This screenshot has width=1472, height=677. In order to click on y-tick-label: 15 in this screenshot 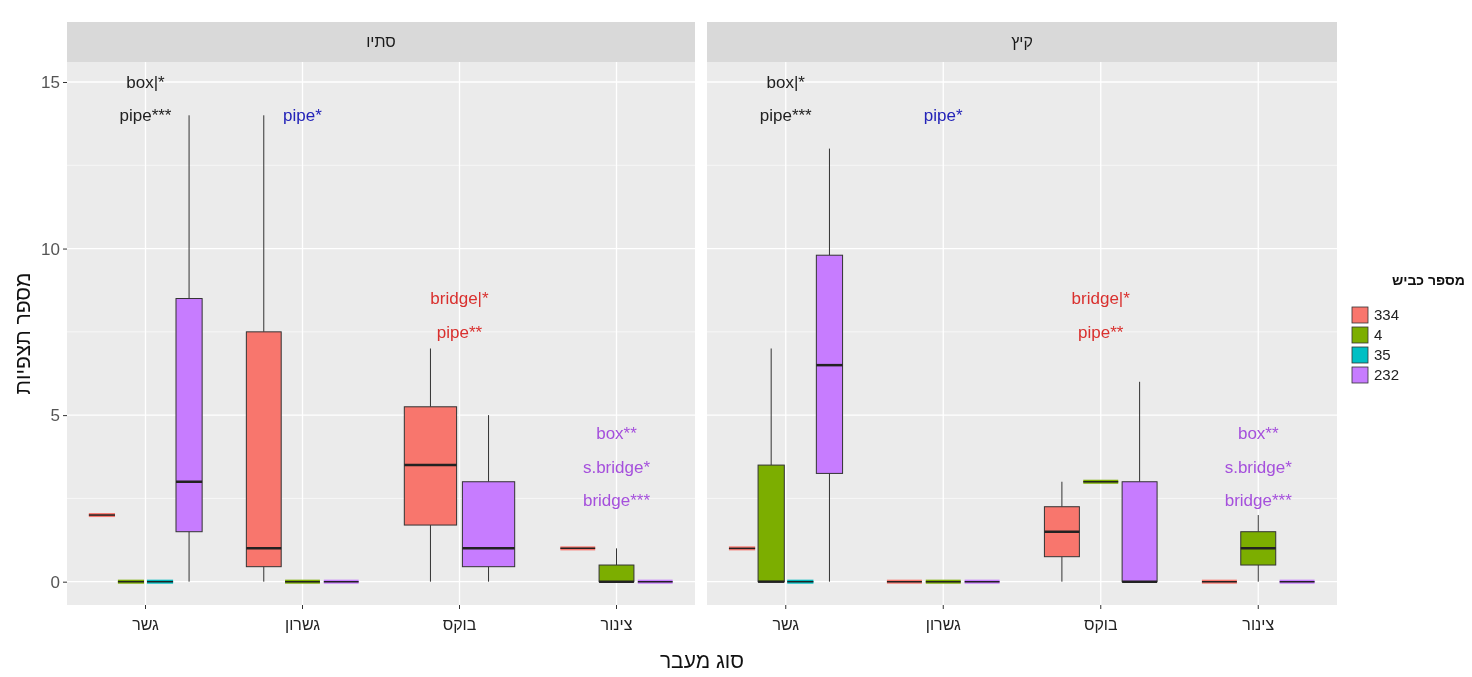, I will do `click(50, 82)`.